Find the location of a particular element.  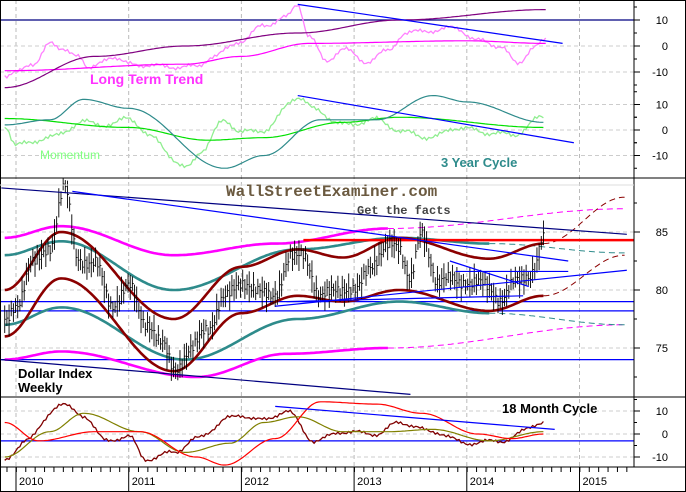

series-oscillator is located at coordinates (274, 432).